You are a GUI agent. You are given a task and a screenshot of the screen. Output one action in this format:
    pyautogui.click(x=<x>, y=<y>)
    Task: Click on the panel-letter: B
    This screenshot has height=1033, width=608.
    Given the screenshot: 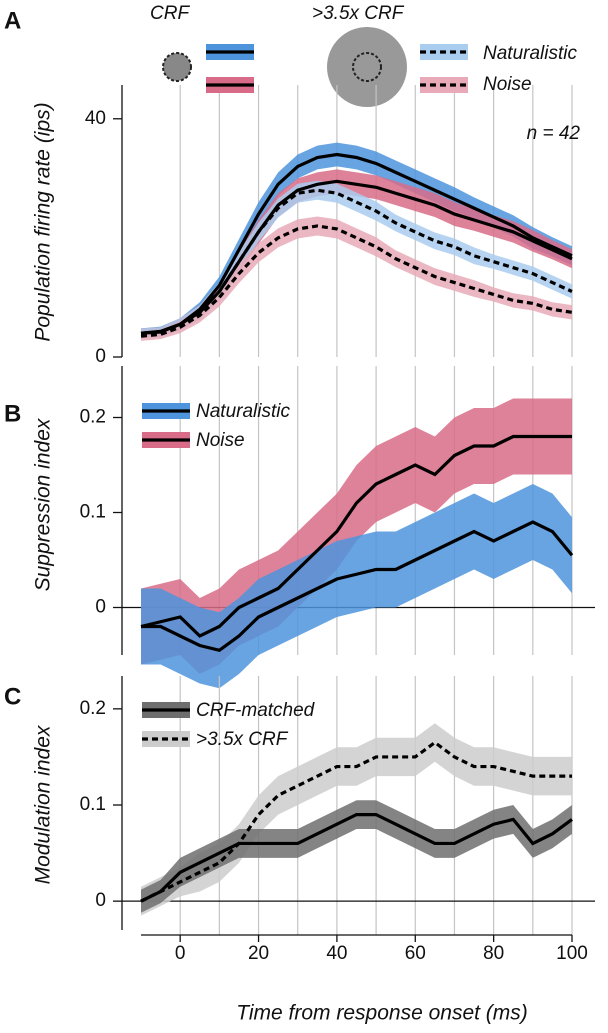 What is the action you would take?
    pyautogui.click(x=12, y=413)
    